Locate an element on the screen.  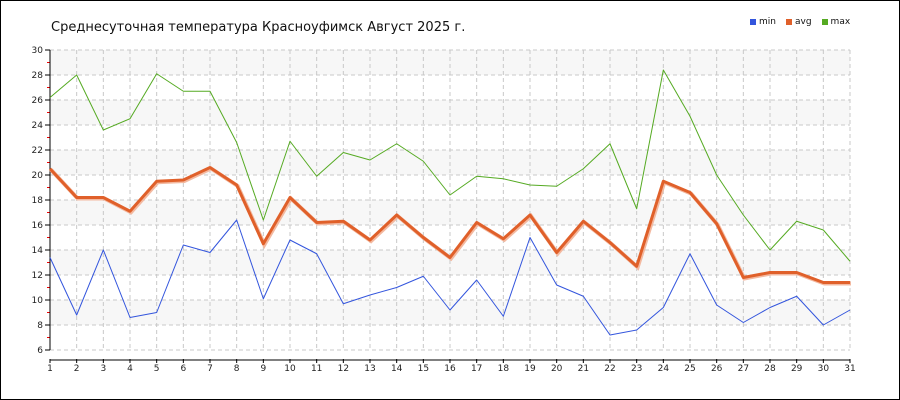
x-tick-label: 15 is located at coordinates (423, 369).